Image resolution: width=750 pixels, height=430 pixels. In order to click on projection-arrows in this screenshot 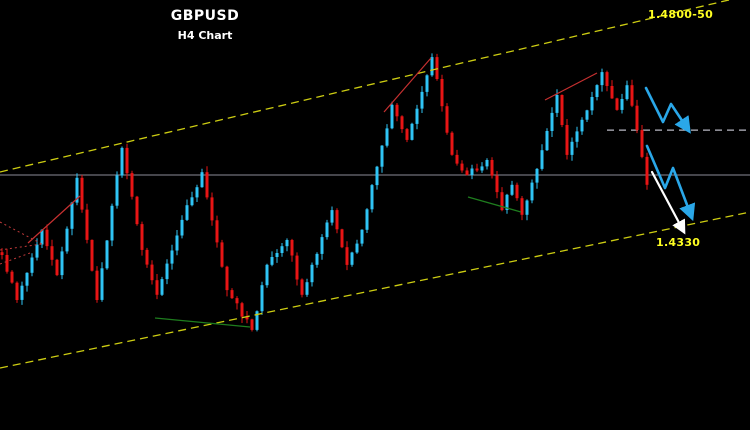, I will do `click(670, 160)`.